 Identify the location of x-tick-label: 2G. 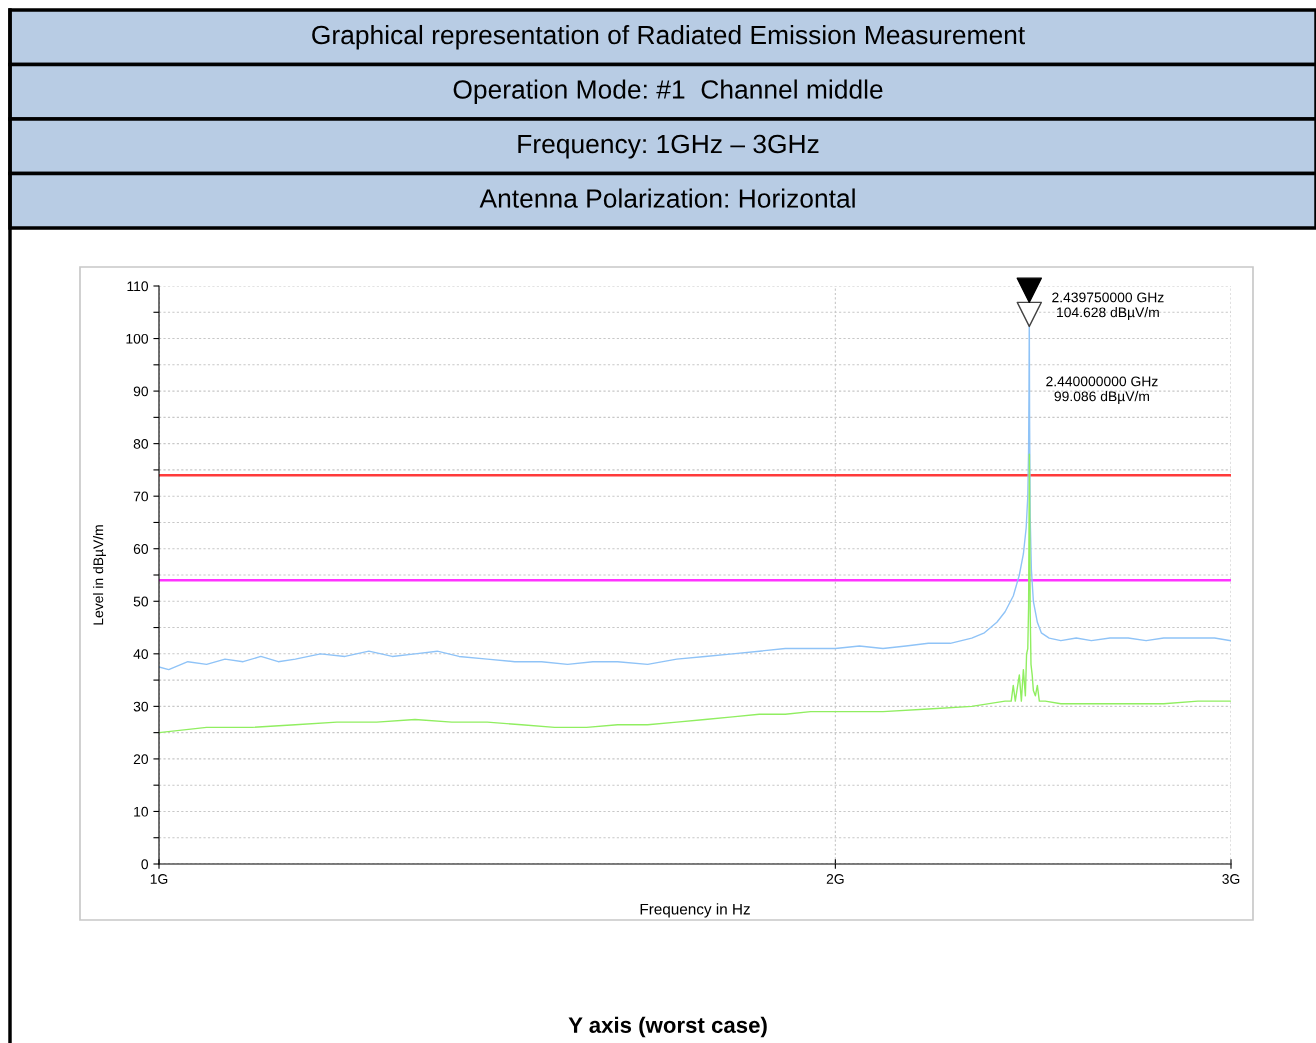
(835, 879).